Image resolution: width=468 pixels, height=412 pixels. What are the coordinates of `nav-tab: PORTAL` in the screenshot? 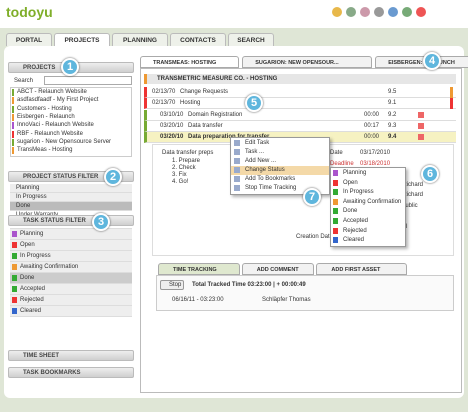 It's located at (29, 39).